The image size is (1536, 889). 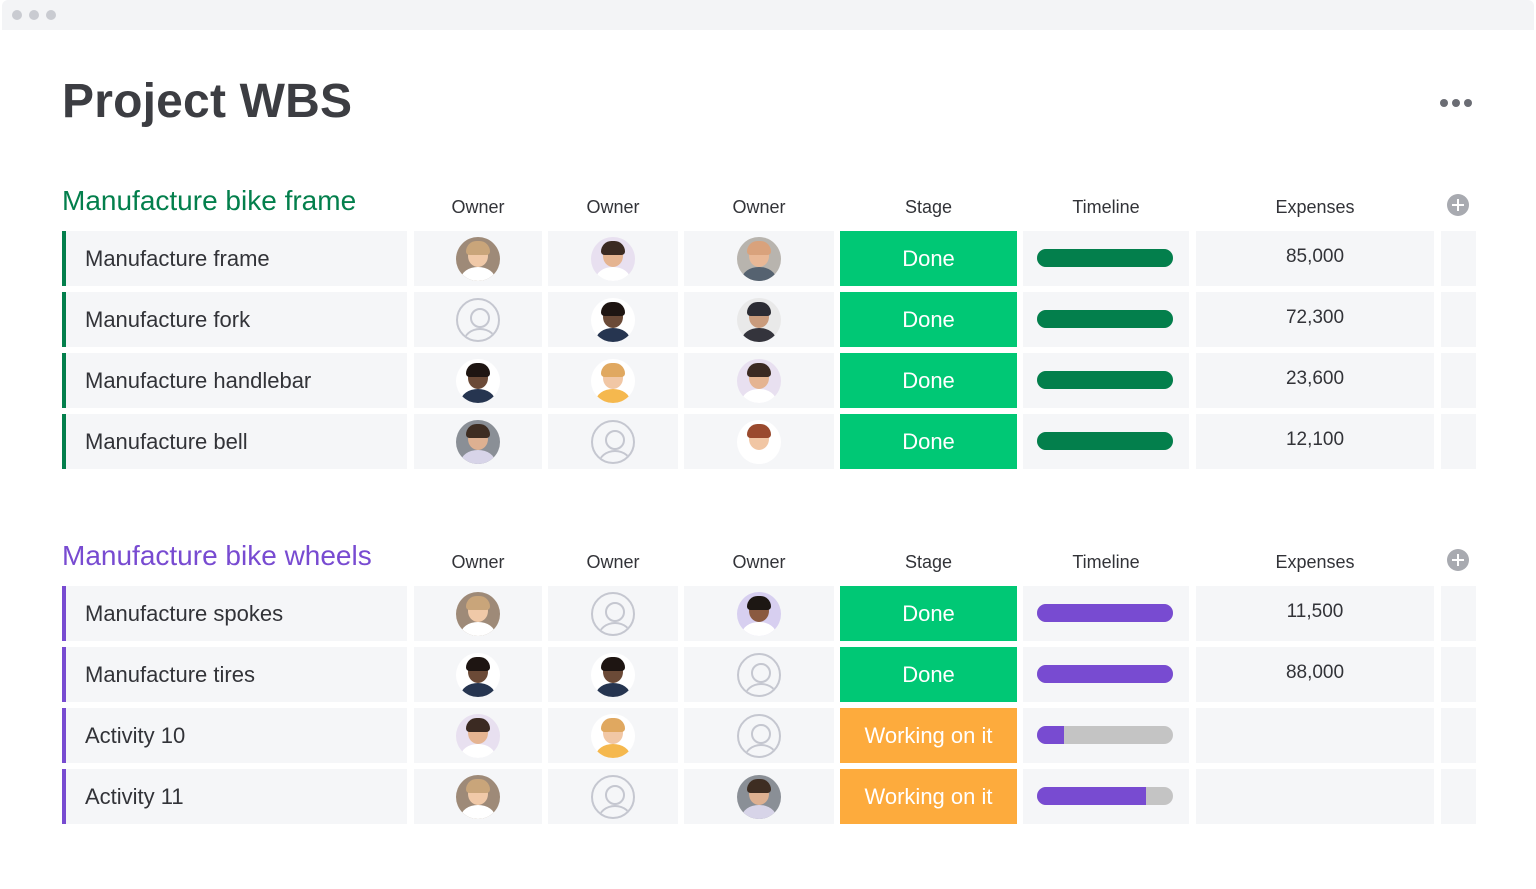 I want to click on item-name-cell: Activity 10, so click(x=234, y=735).